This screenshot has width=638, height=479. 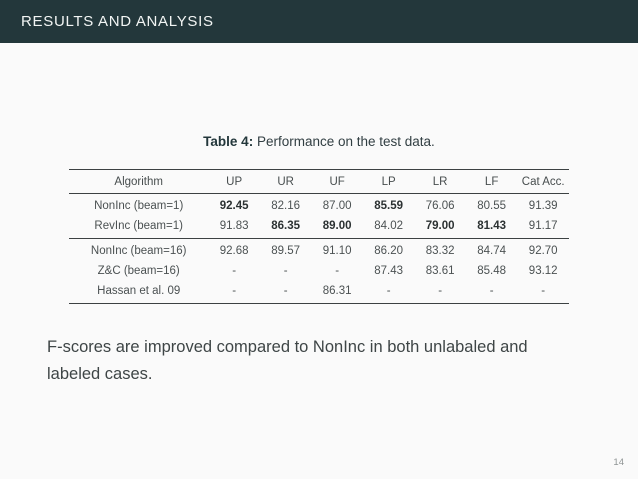 I want to click on value-cell: 79.00, so click(x=440, y=226).